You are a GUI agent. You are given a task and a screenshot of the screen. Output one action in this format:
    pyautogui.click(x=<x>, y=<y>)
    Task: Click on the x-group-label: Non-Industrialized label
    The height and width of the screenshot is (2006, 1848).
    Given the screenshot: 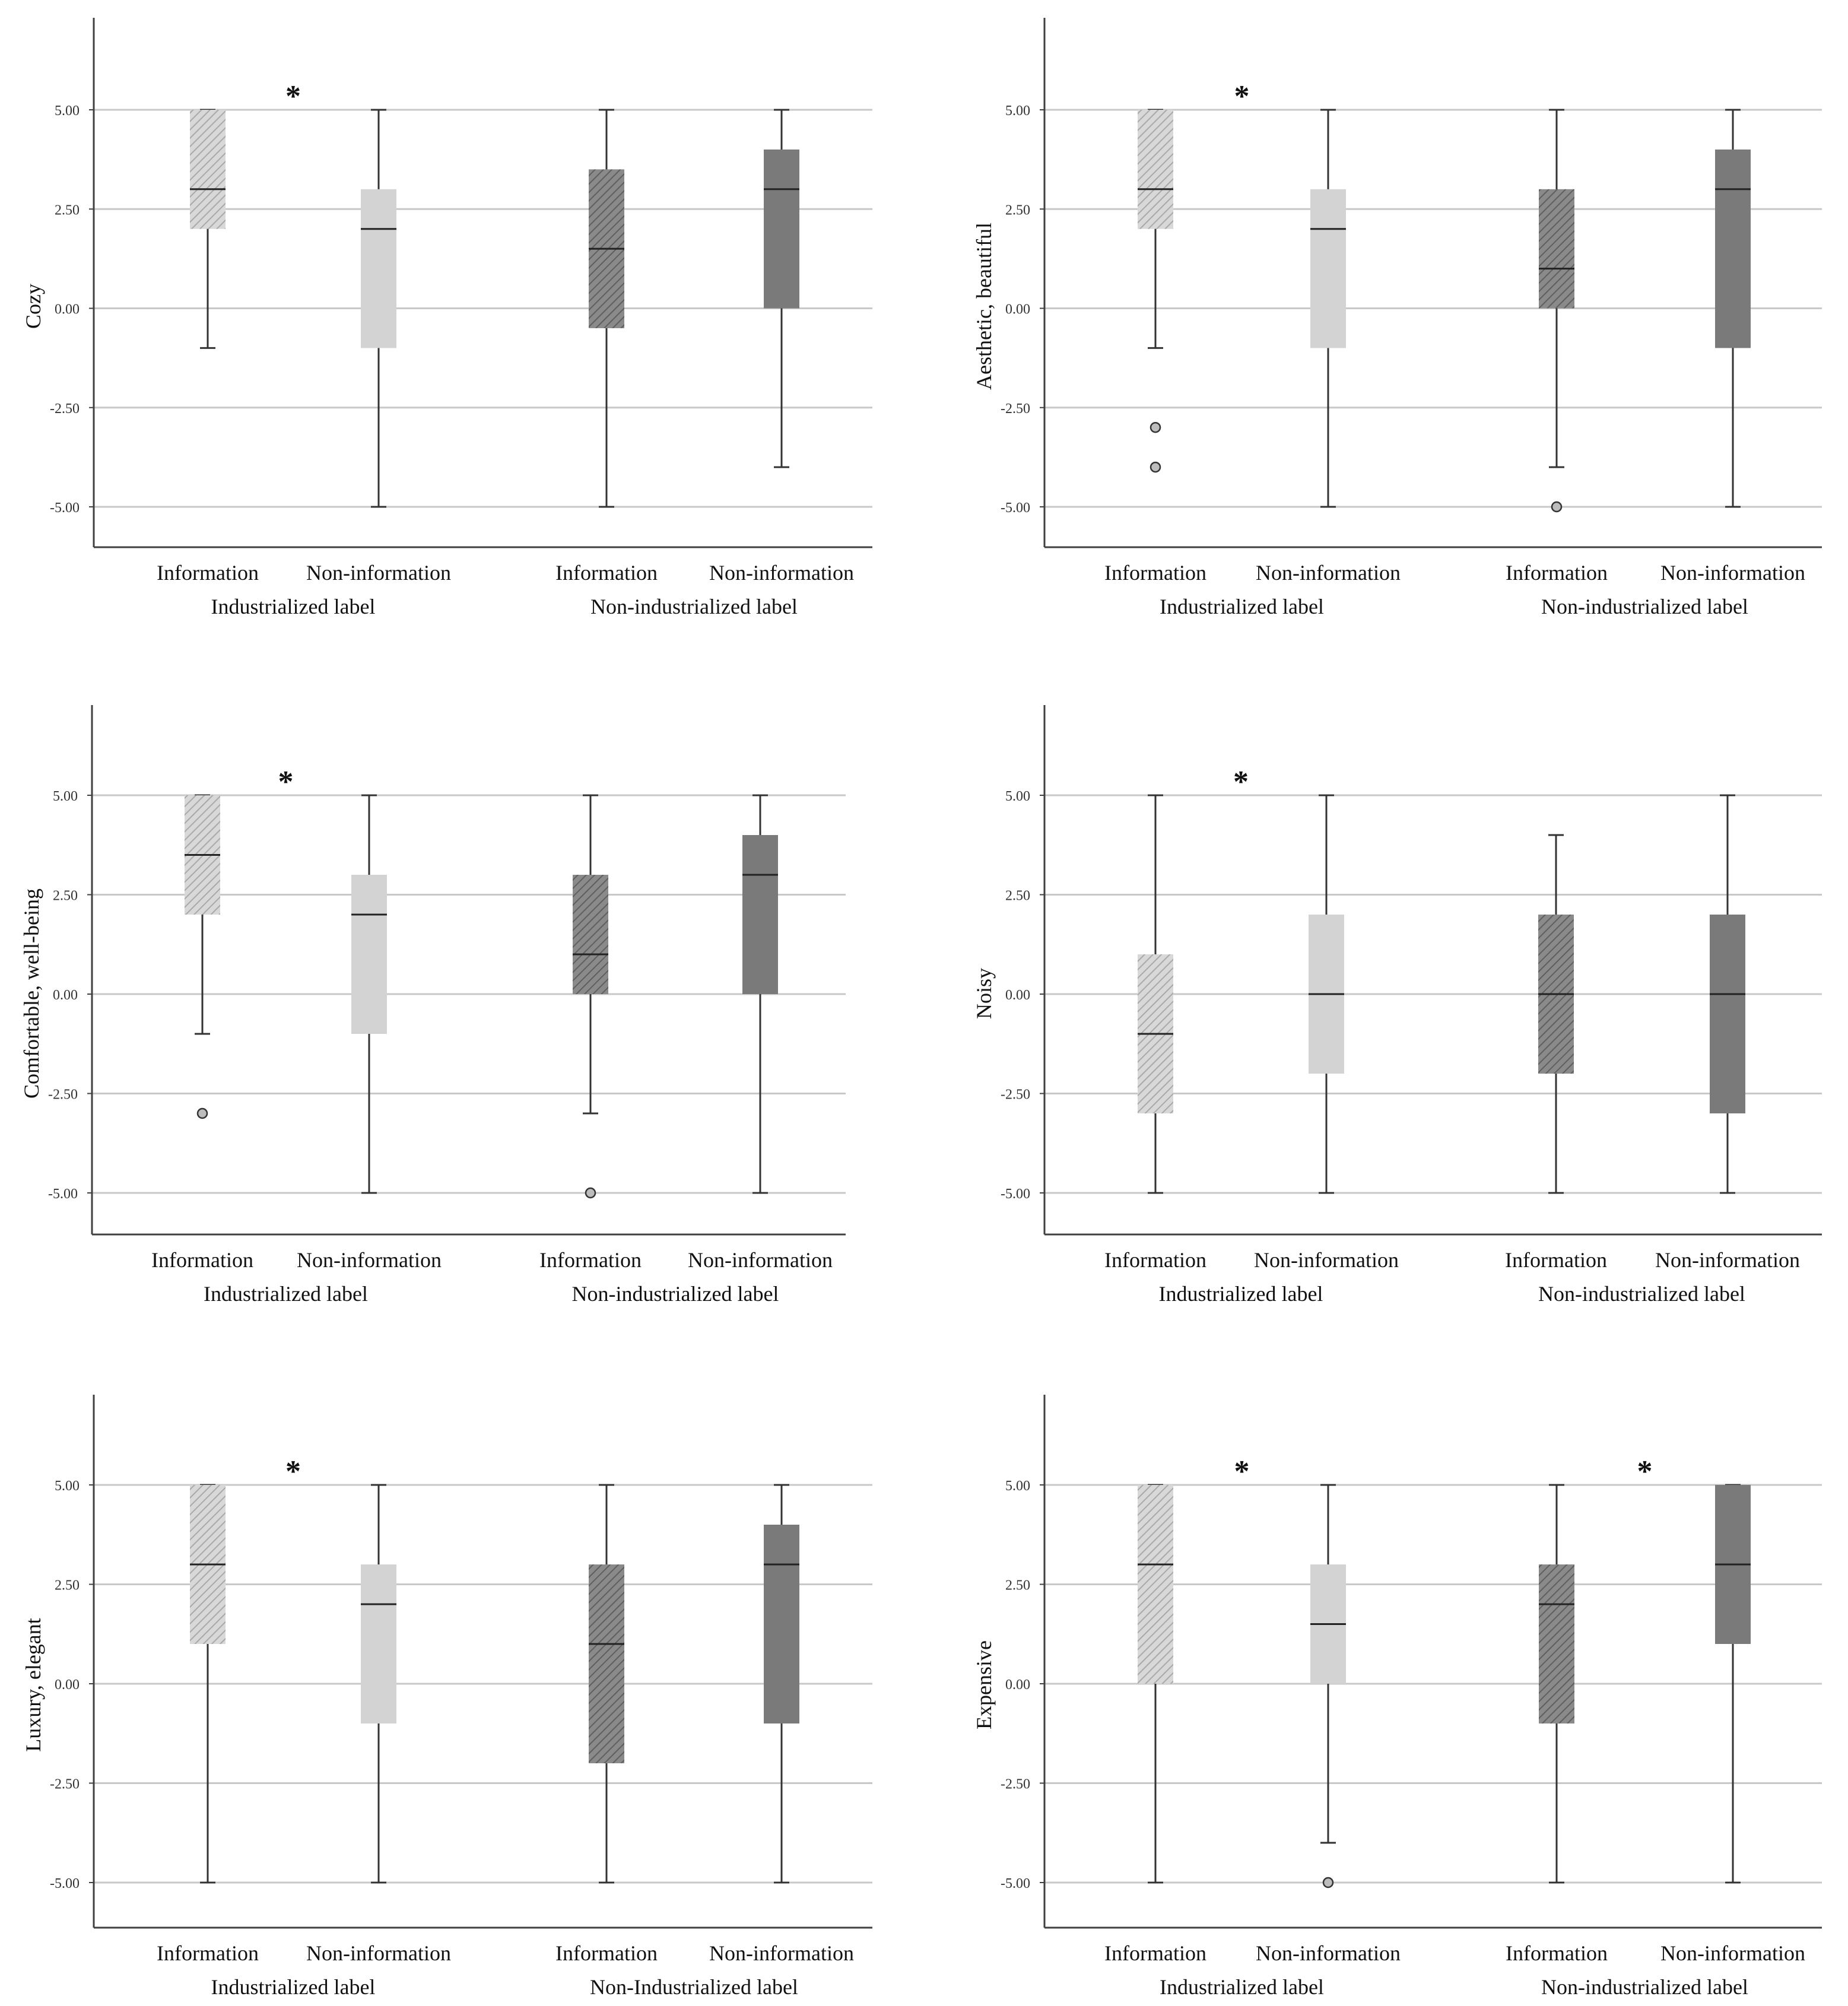 What is the action you would take?
    pyautogui.click(x=694, y=1987)
    